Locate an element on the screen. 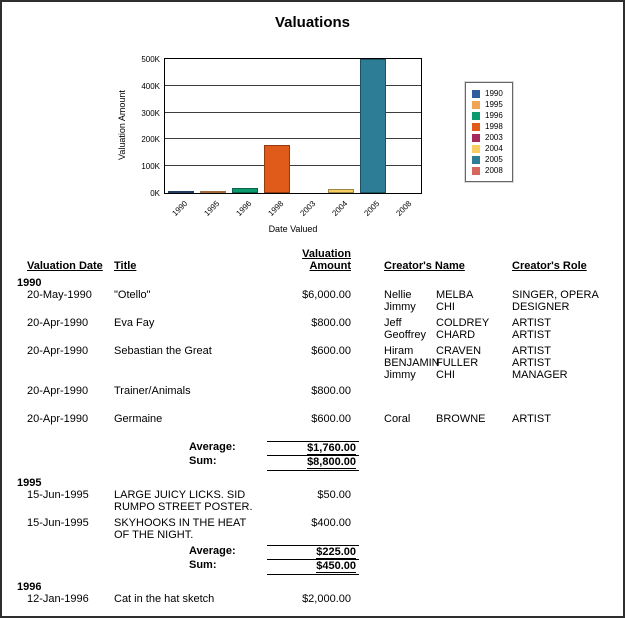  legend-item-2003: 2003 is located at coordinates (487, 137).